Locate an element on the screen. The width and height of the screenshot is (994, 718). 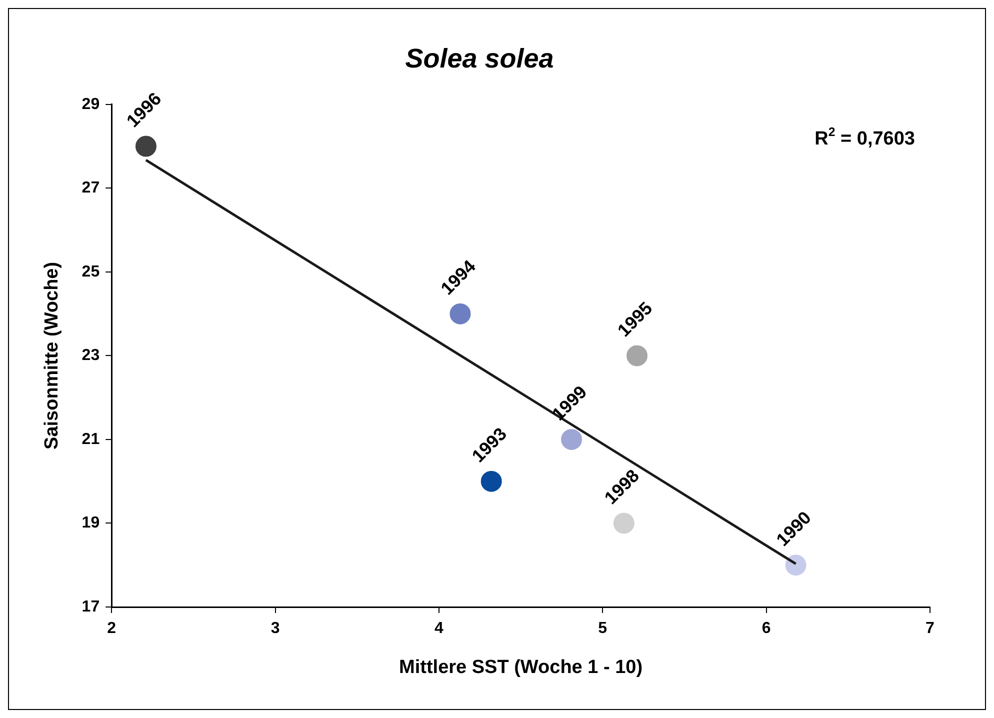
x-tick-label: 2 is located at coordinates (111, 629).